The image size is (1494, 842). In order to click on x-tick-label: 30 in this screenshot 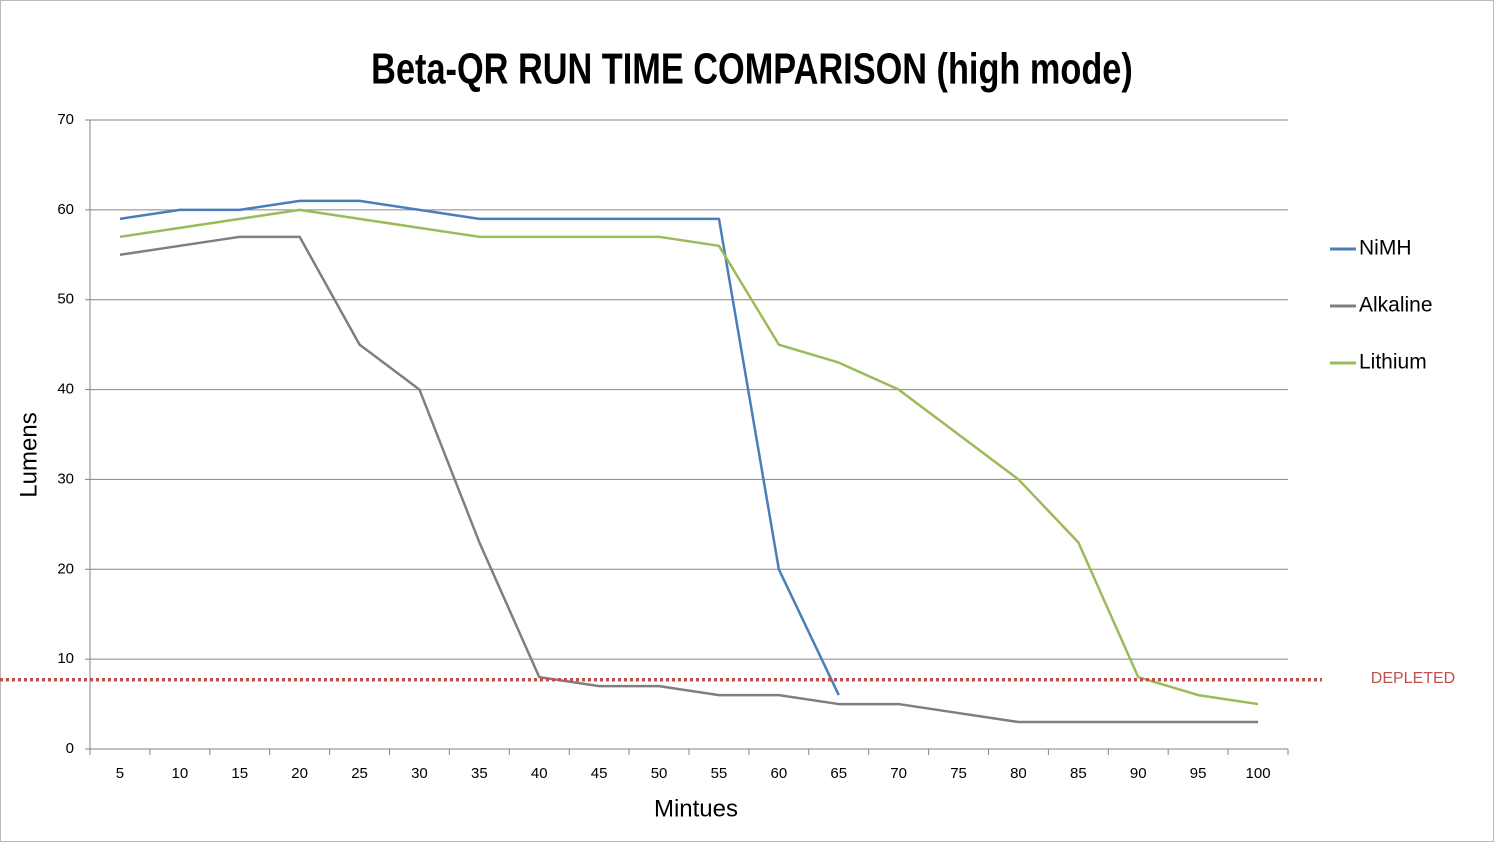, I will do `click(419, 773)`.